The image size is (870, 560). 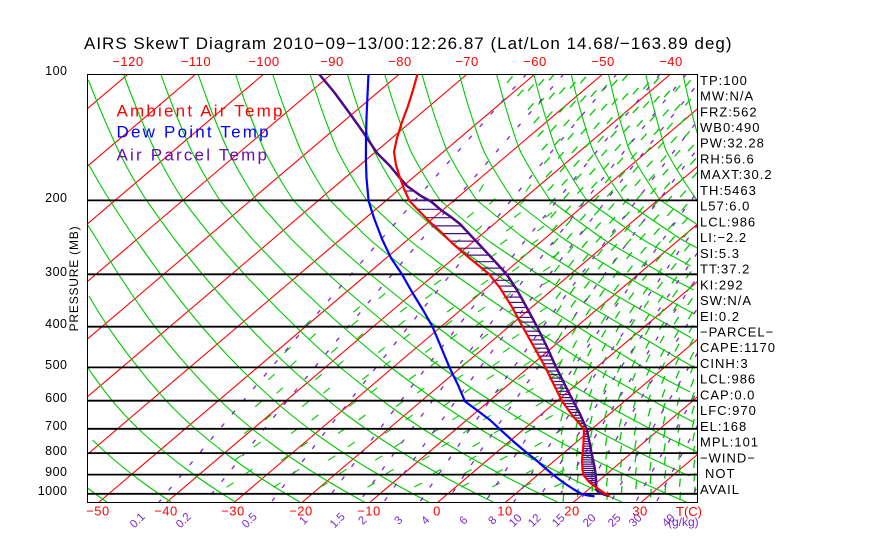 What do you see at coordinates (504, 511) in the screenshot?
I see `svg-text: 10` at bounding box center [504, 511].